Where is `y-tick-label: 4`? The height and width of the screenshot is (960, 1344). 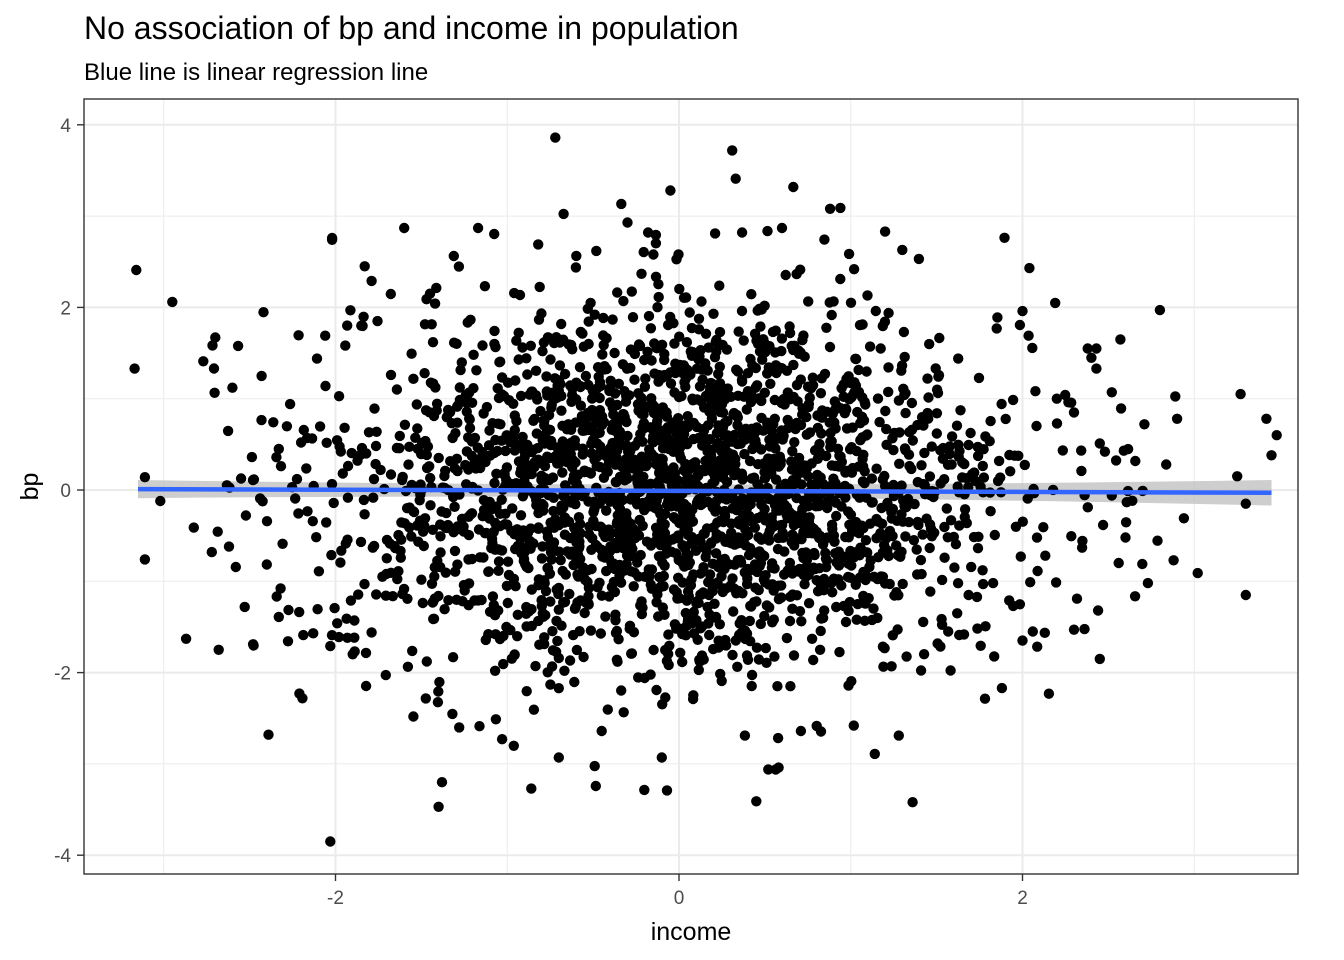 y-tick-label: 4 is located at coordinates (65, 126).